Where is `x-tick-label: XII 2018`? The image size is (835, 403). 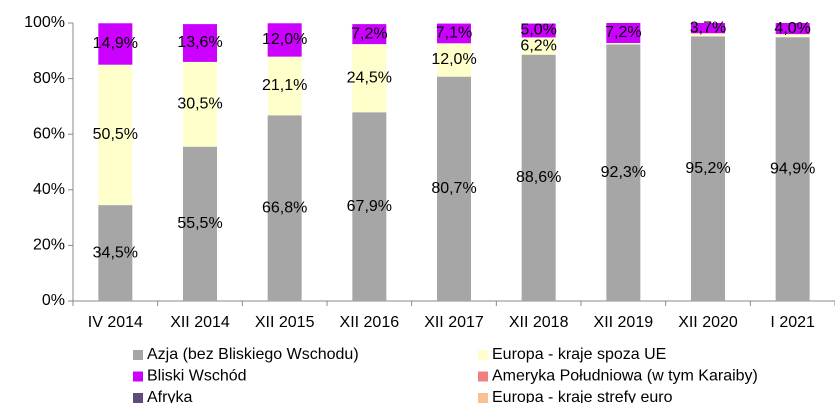
x-tick-label: XII 2018 is located at coordinates (539, 322).